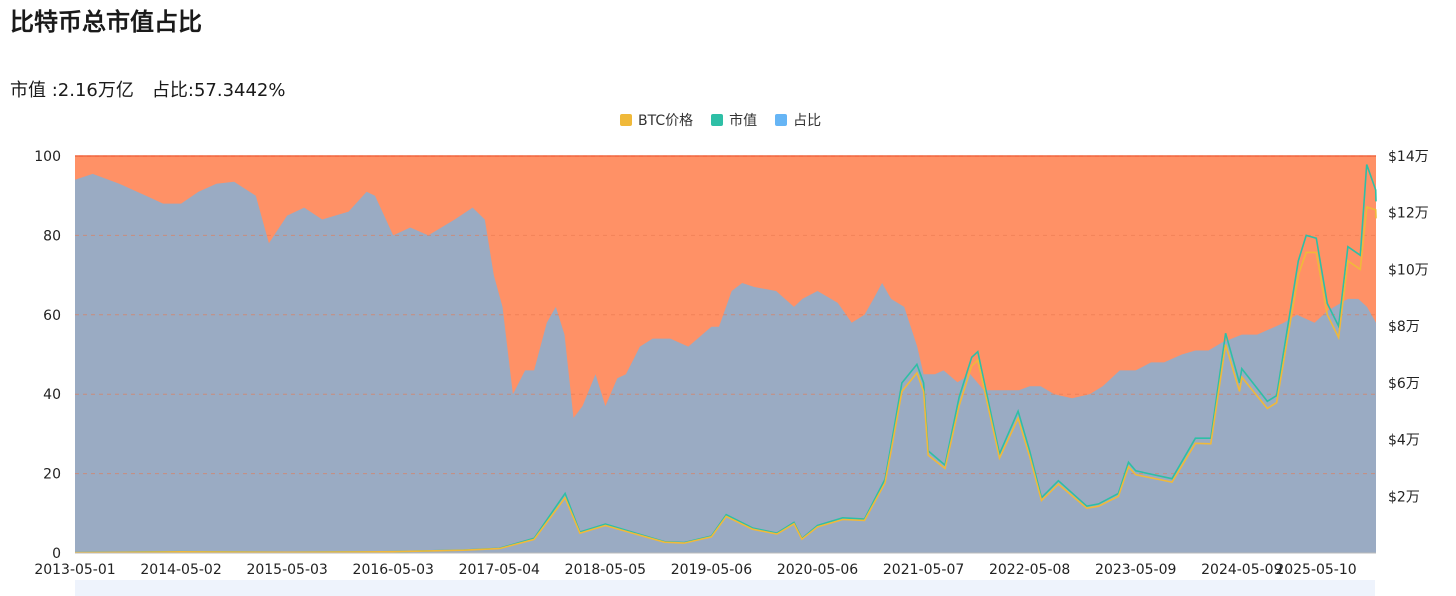  Describe the element at coordinates (1029, 570) in the screenshot. I see `x-tick-label: 2022-05-08` at that location.